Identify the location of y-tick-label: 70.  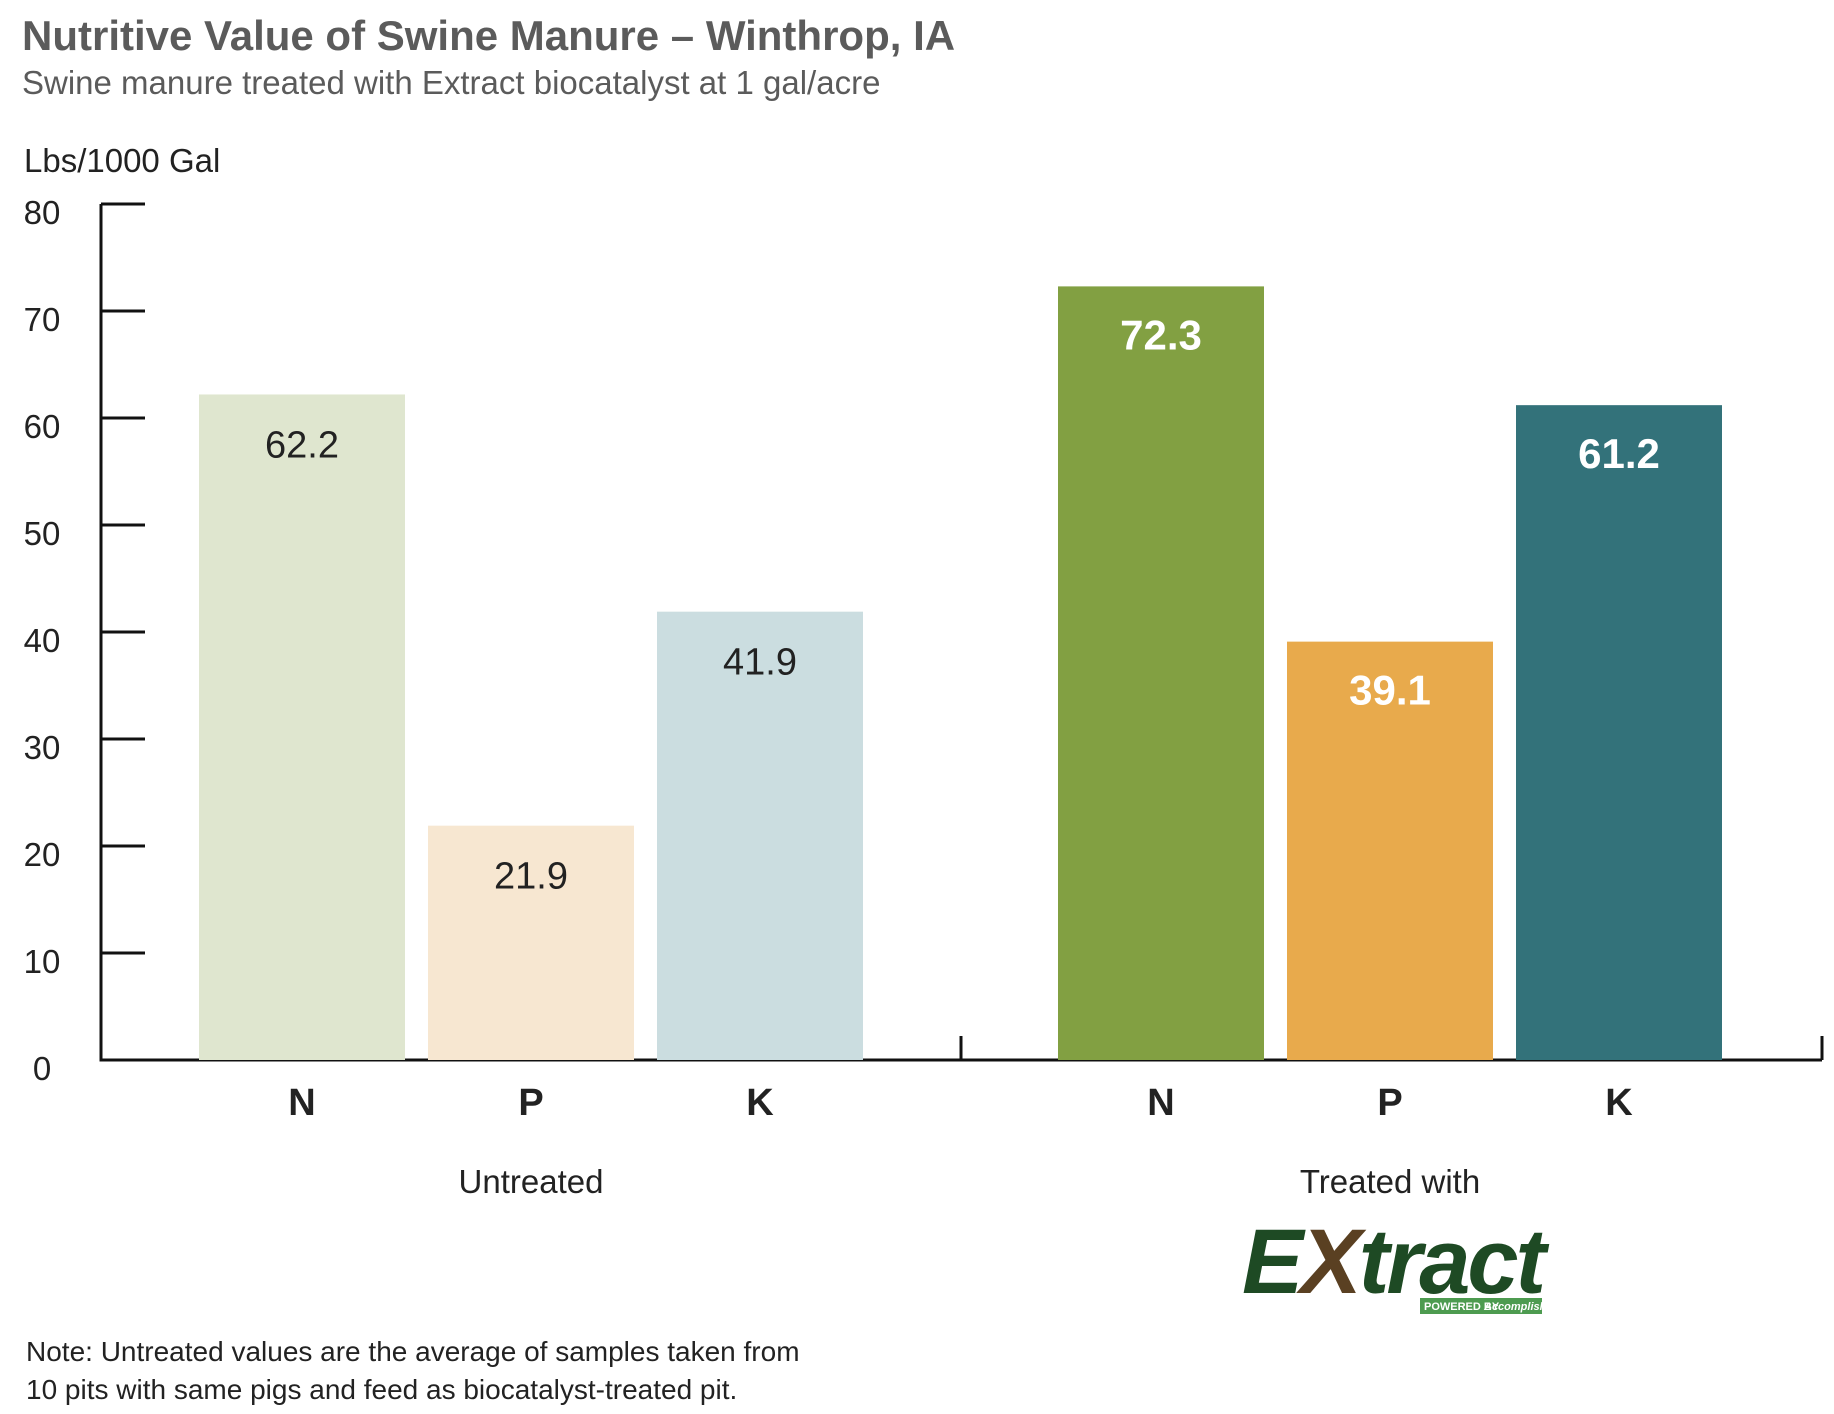
(42, 319).